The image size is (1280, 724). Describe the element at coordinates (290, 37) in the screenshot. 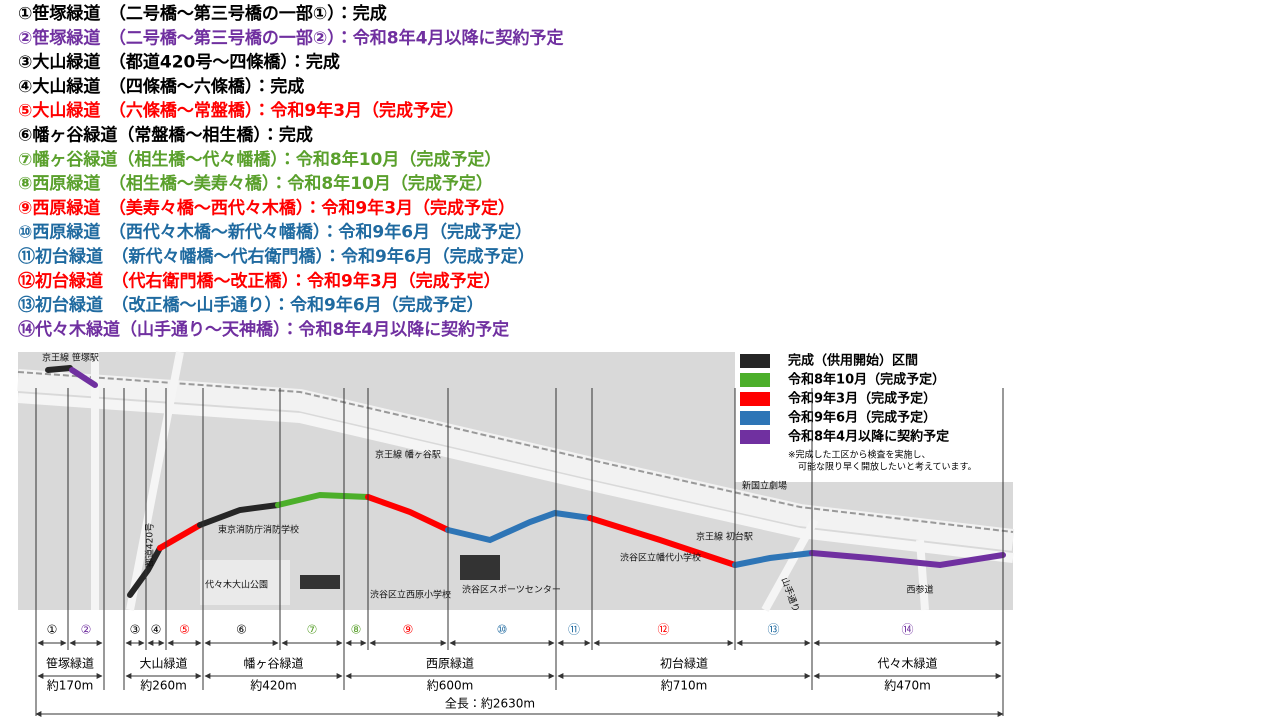

I see `route-item: ②笹塚緑道 （二号橋～第三号橋の一部②）：令和8年4月以降に契約予定` at that location.